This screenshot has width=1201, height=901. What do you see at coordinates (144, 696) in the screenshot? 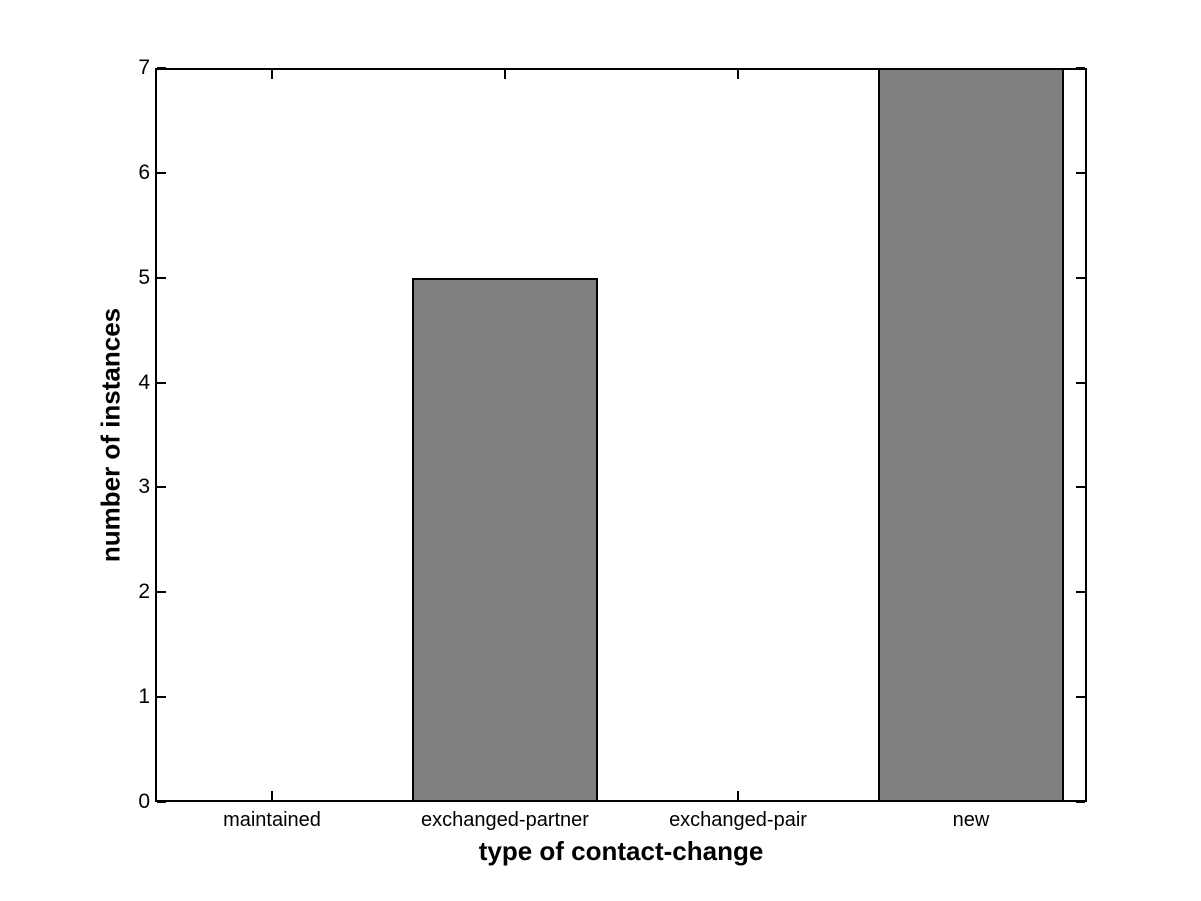
I see `y-tick-label: 1` at bounding box center [144, 696].